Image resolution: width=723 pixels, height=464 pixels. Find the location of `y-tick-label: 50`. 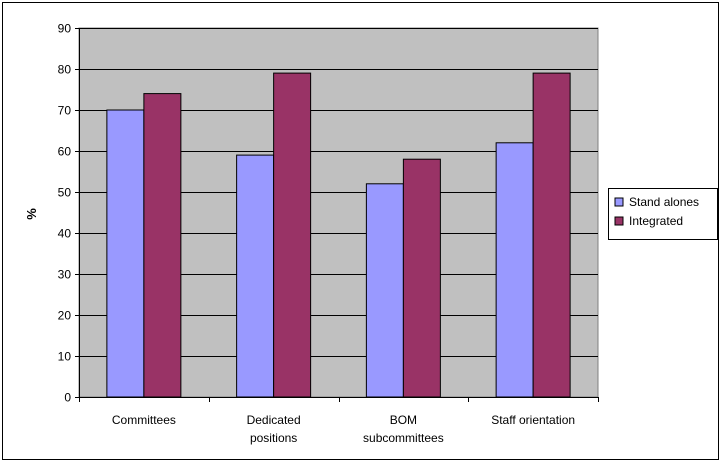

y-tick-label: 50 is located at coordinates (65, 193).